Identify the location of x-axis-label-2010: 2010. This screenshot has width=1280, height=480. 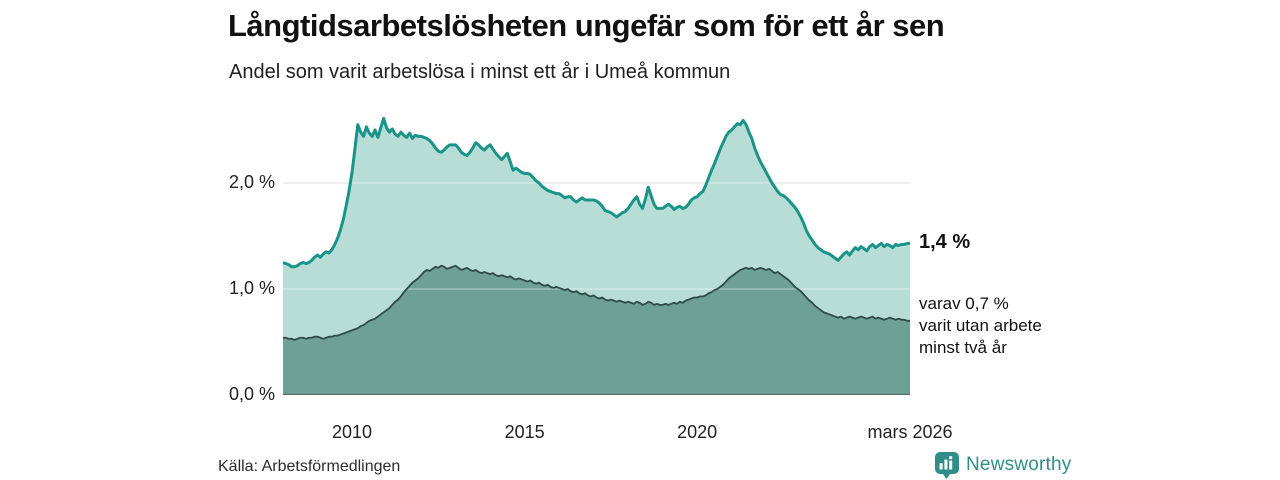
(352, 432).